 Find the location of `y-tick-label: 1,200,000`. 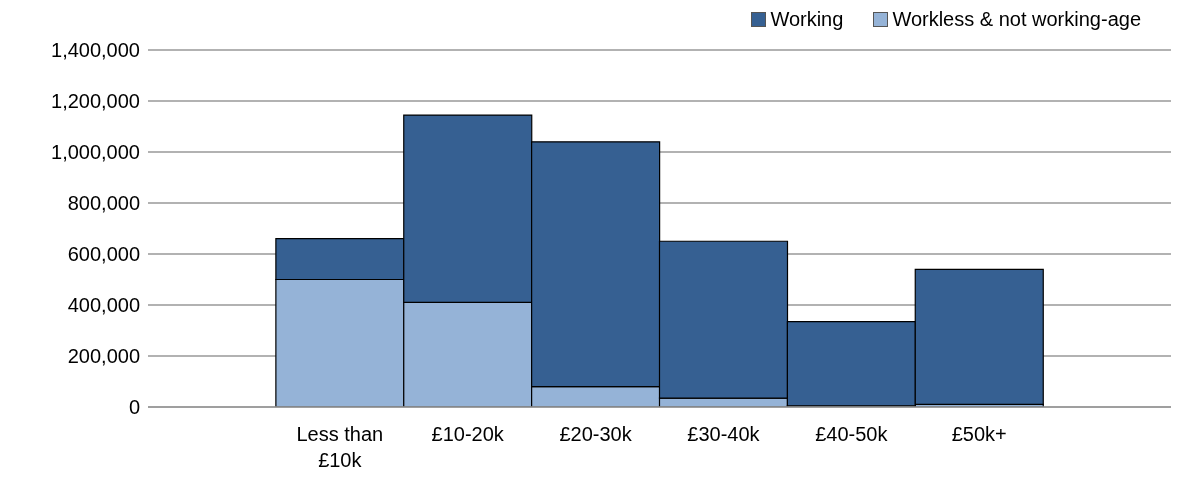

y-tick-label: 1,200,000 is located at coordinates (95, 101).